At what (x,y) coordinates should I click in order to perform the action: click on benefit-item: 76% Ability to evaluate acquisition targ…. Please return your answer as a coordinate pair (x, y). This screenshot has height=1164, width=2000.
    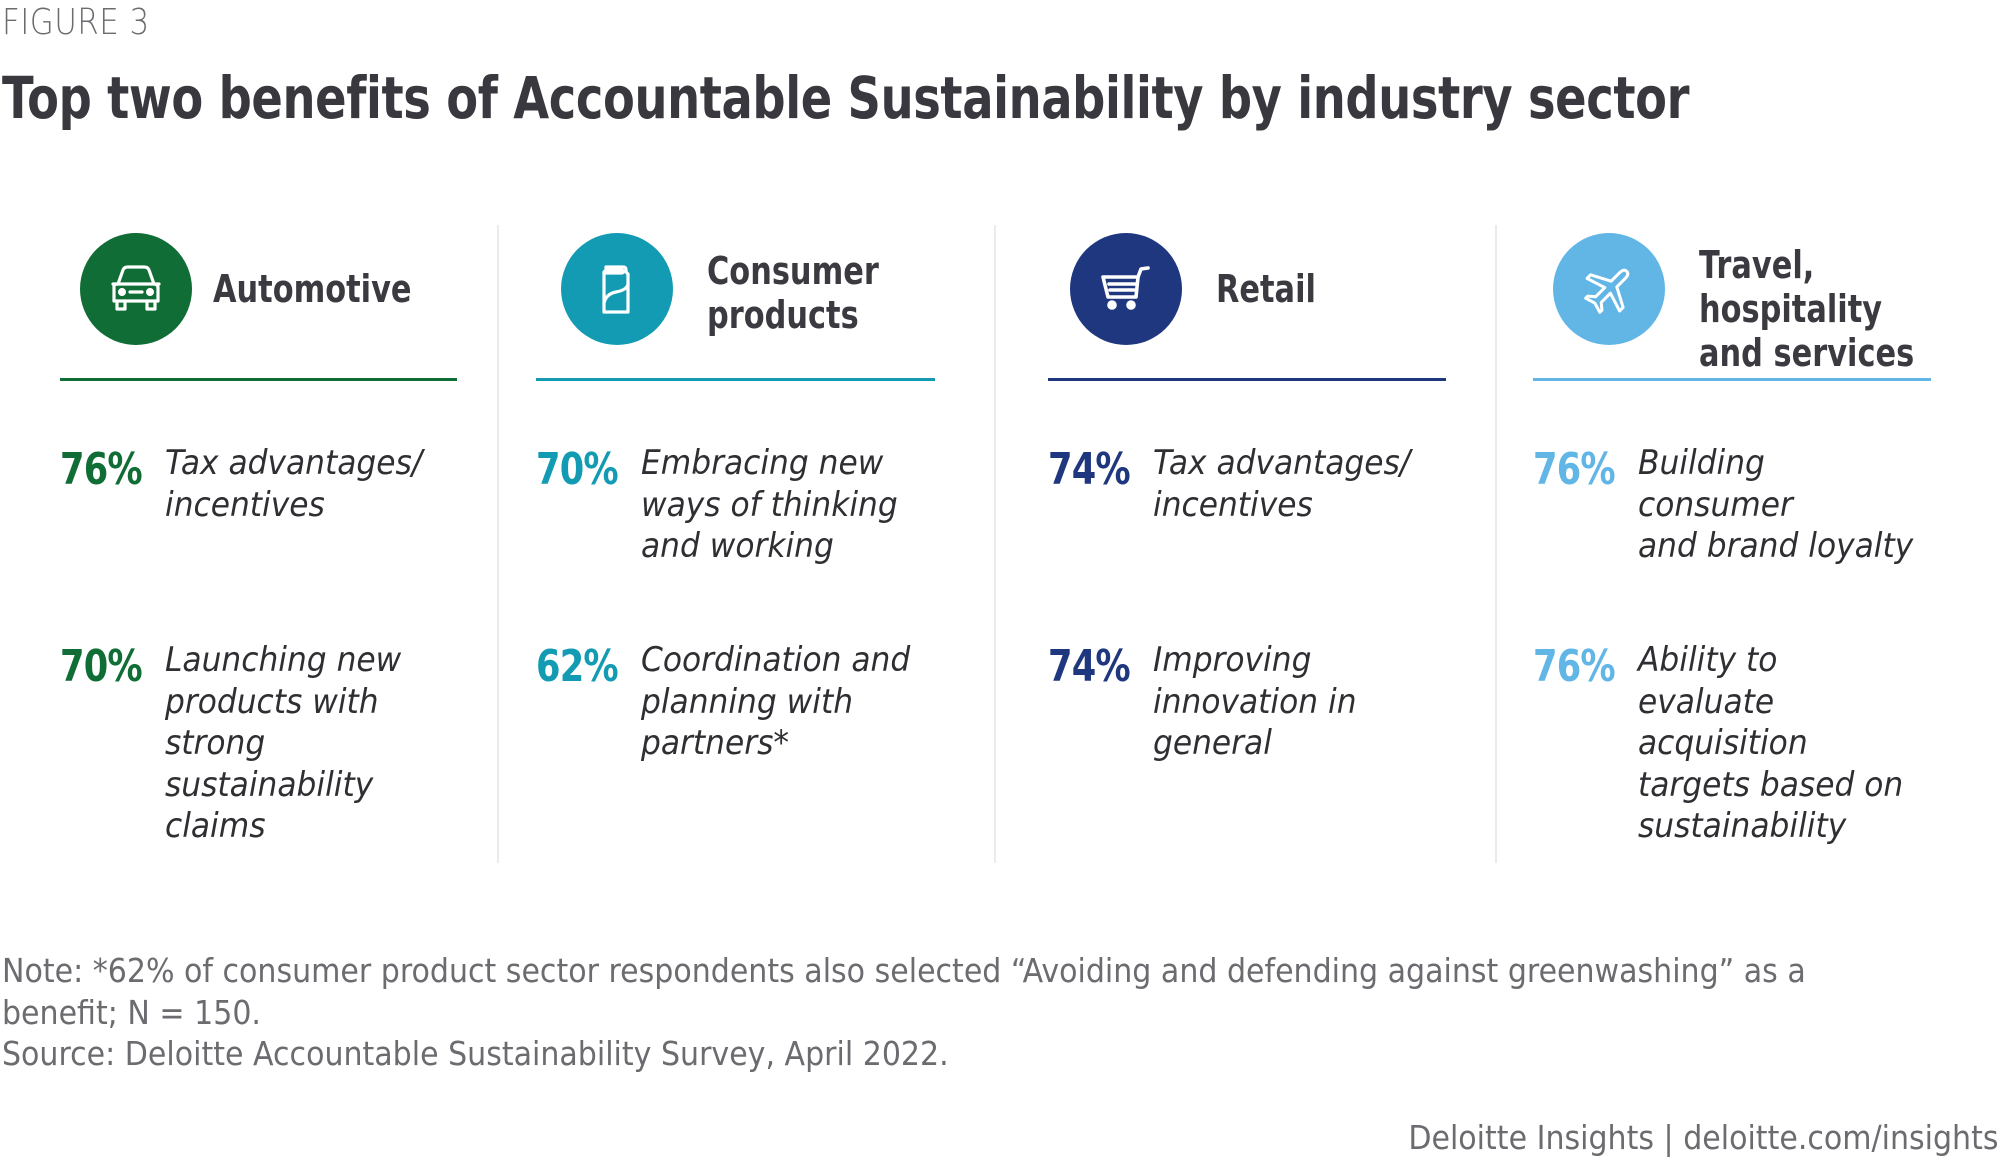
    Looking at the image, I should click on (1735, 744).